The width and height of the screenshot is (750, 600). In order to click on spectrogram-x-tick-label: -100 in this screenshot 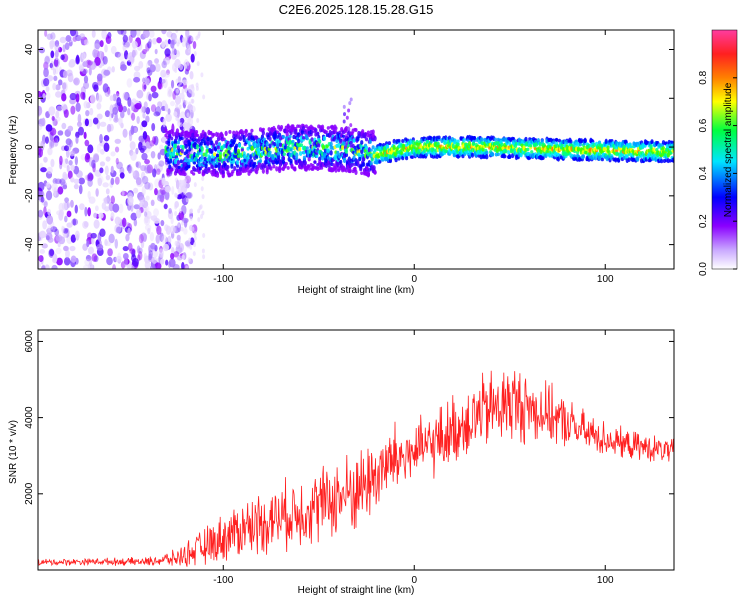, I will do `click(223, 279)`.